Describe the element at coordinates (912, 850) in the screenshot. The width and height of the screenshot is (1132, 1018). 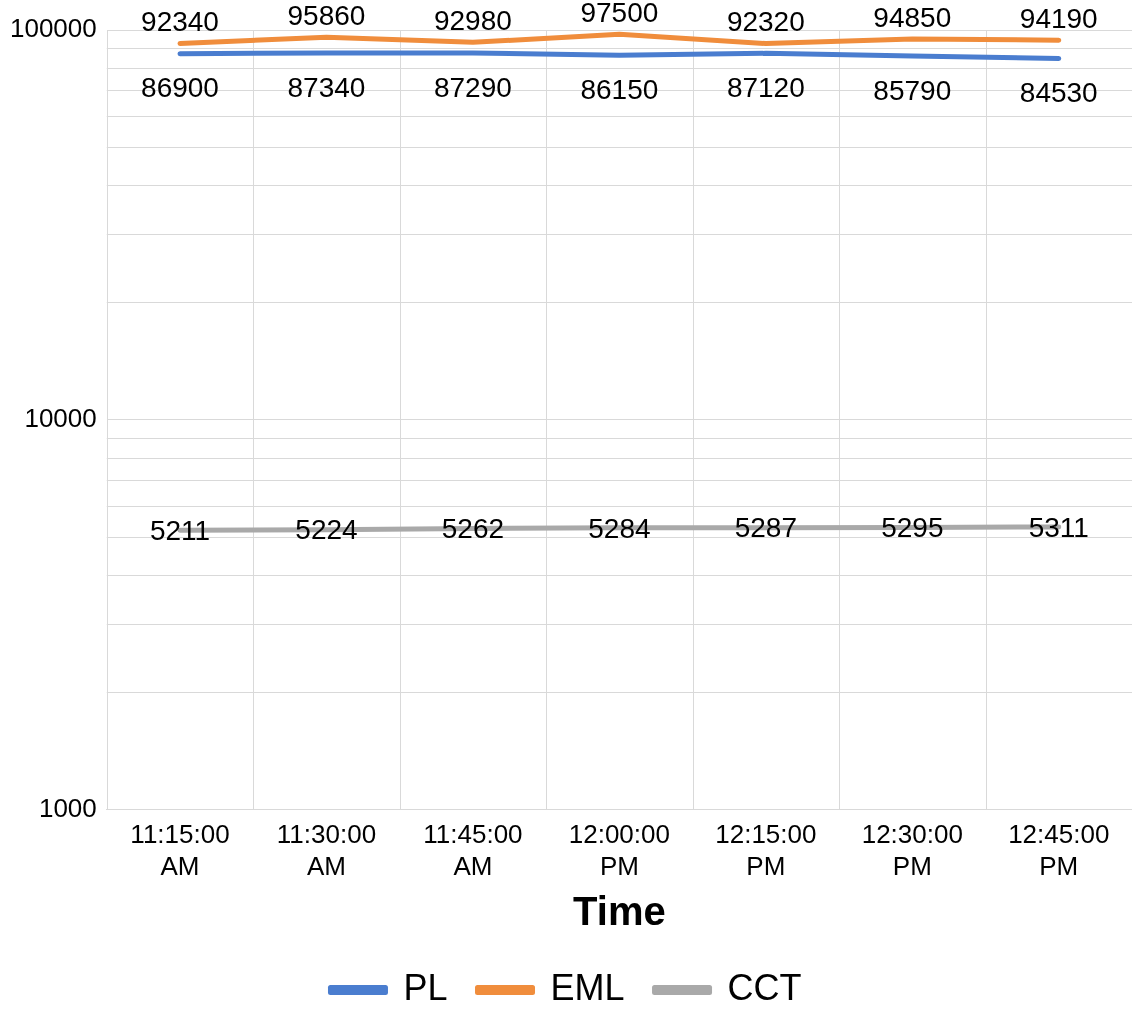
I see `x-tick-label: 12:30:00 PM` at that location.